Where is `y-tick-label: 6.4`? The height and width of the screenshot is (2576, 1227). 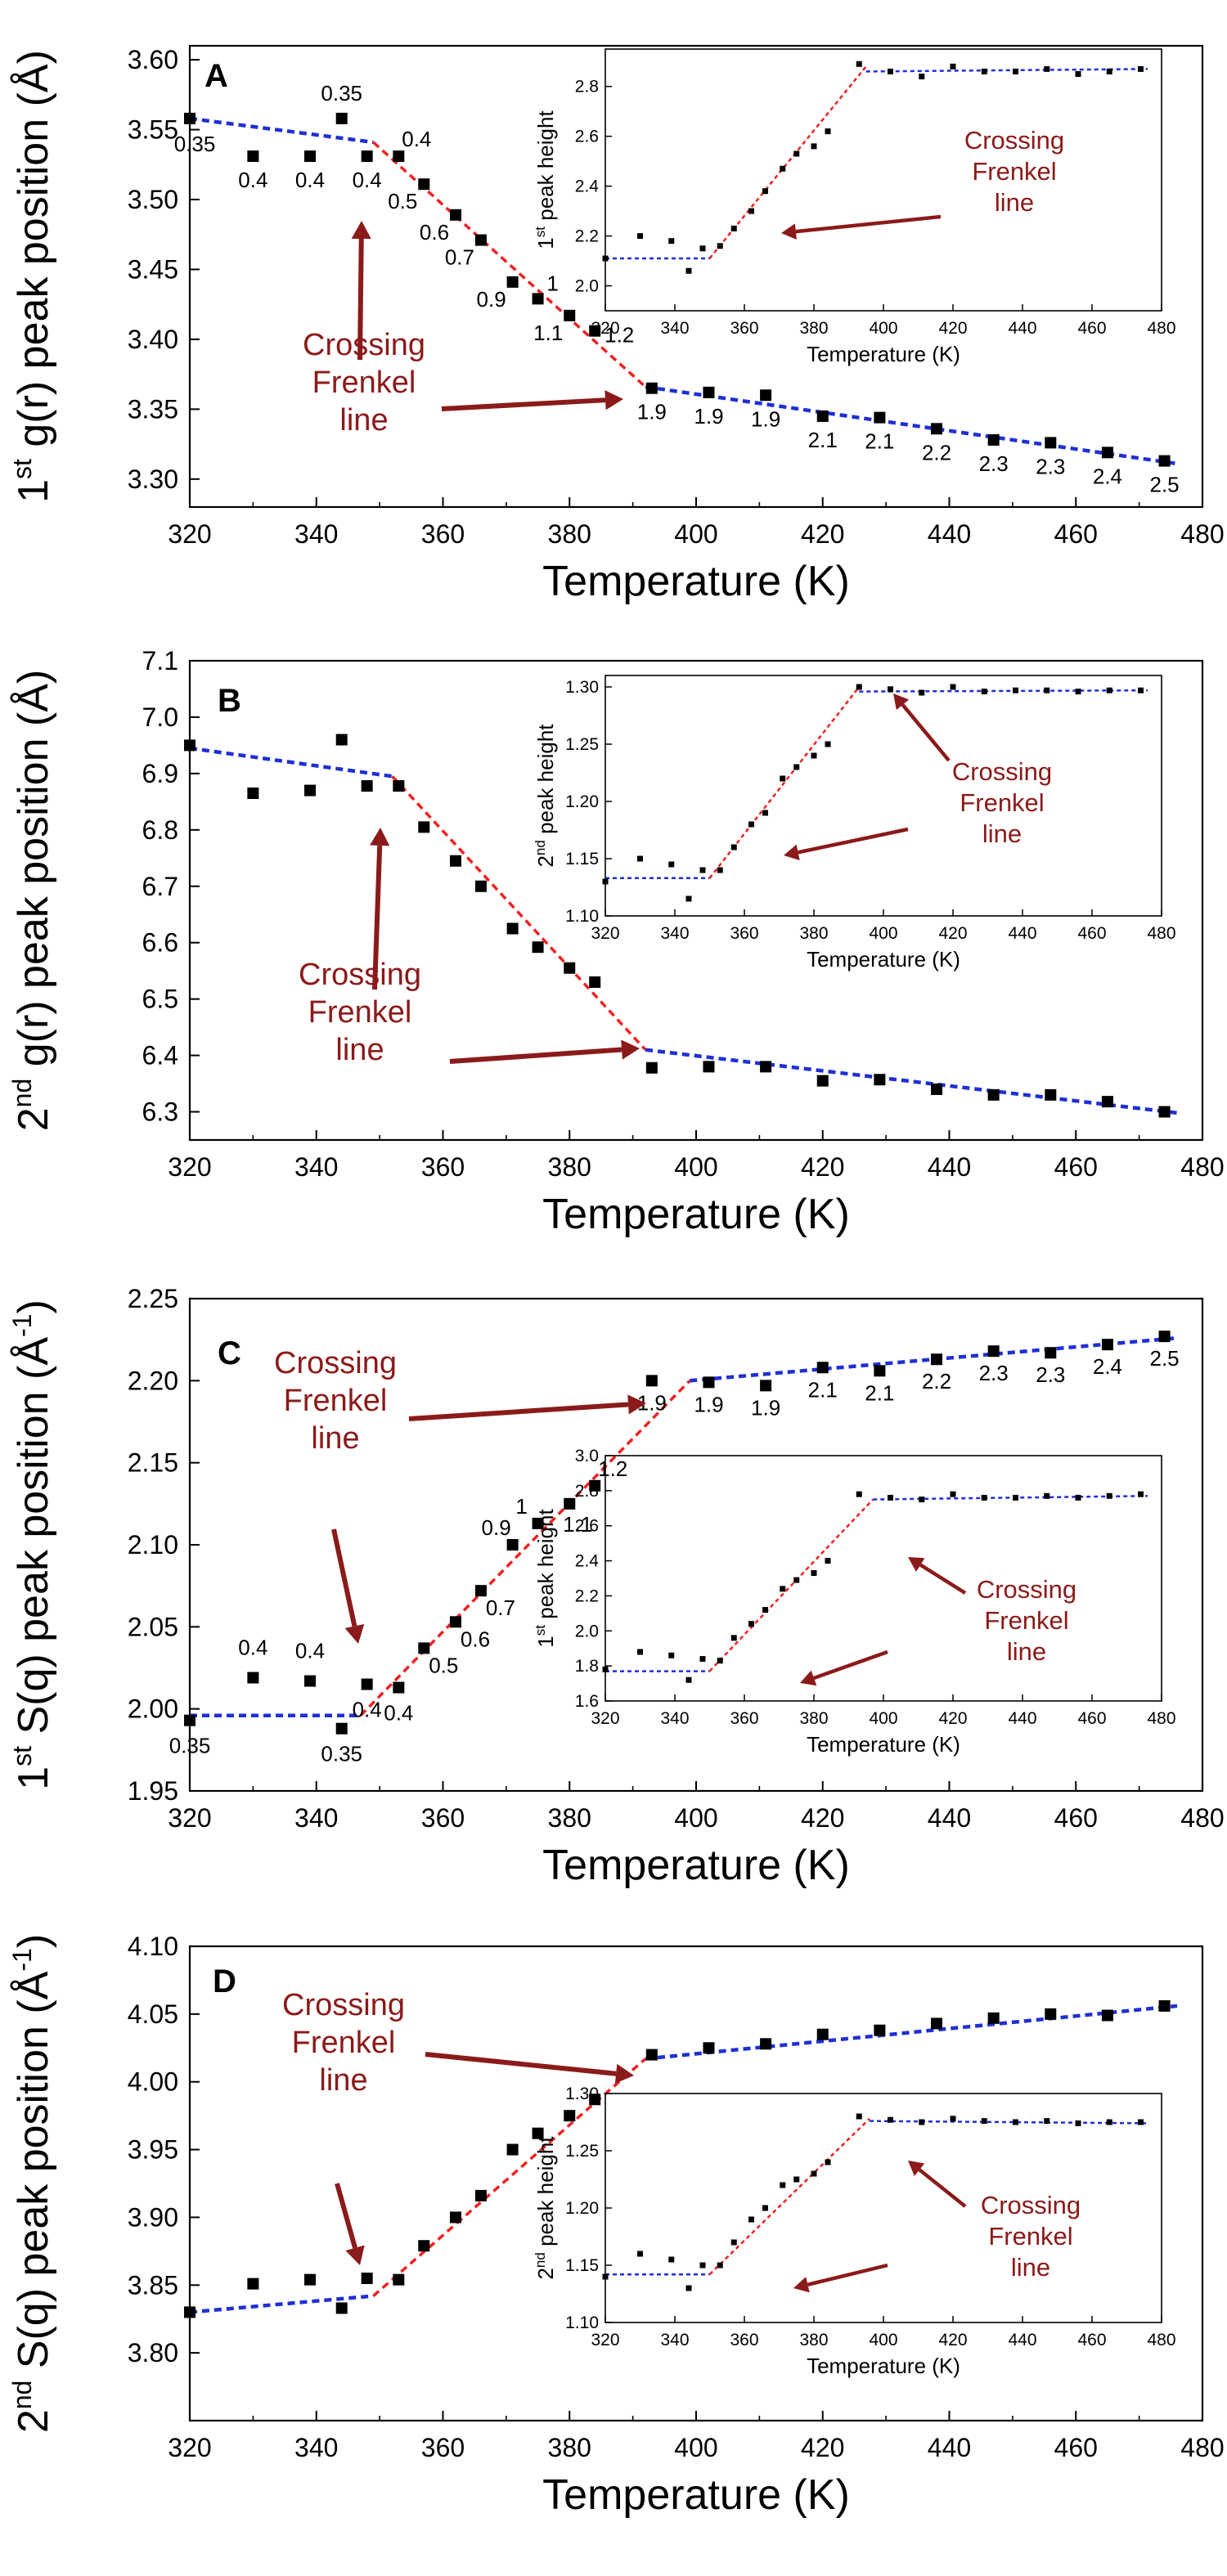 y-tick-label: 6.4 is located at coordinates (160, 1055).